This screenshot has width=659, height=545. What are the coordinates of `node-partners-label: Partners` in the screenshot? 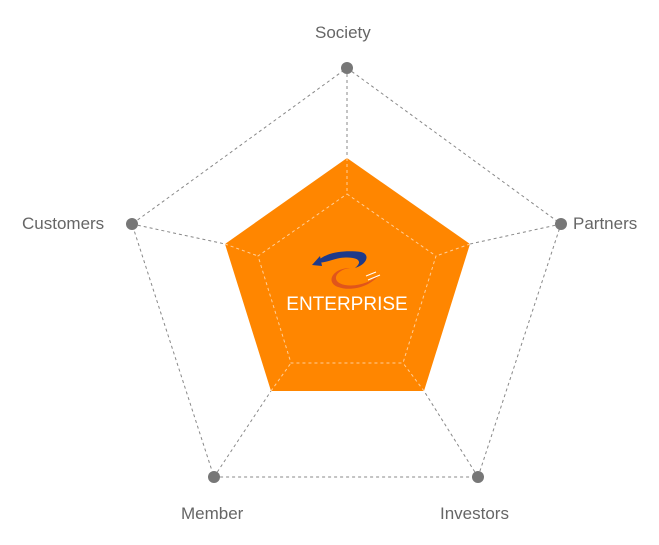 It's located at (605, 223).